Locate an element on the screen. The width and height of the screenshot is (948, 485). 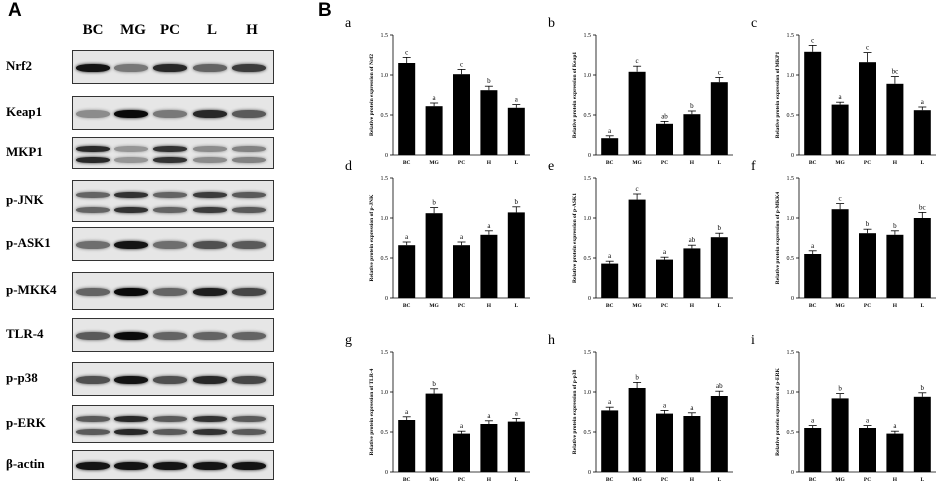
panel-label-a: A is located at coordinates (15, 10).